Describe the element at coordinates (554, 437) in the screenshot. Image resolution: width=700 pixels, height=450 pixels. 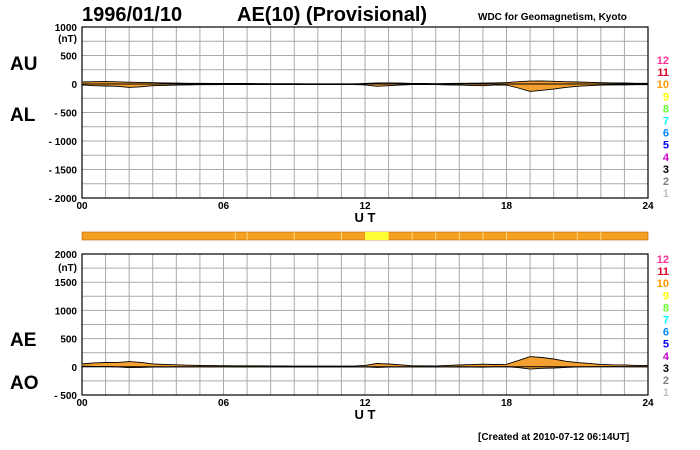
I see `created-timestamp: [Created at 2010-07-12 06:14UT]` at that location.